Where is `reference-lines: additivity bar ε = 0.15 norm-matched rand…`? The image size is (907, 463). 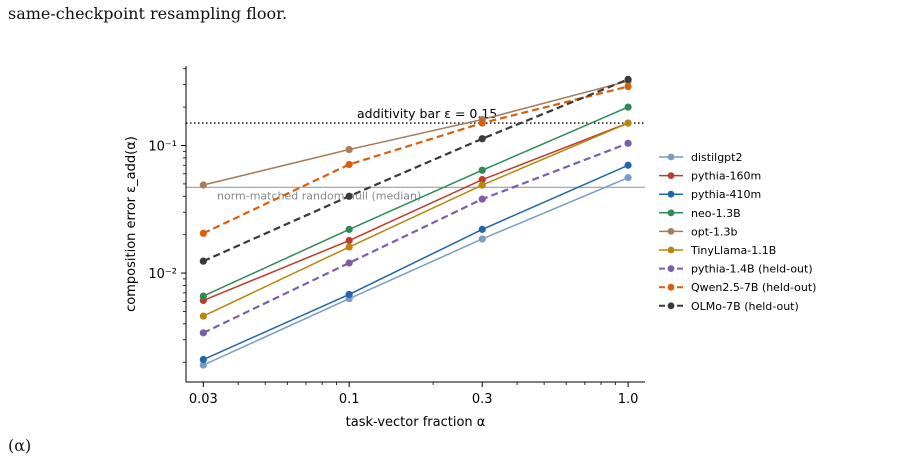 reference-lines: additivity bar ε = 0.15 norm-matched rand… is located at coordinates (415, 154).